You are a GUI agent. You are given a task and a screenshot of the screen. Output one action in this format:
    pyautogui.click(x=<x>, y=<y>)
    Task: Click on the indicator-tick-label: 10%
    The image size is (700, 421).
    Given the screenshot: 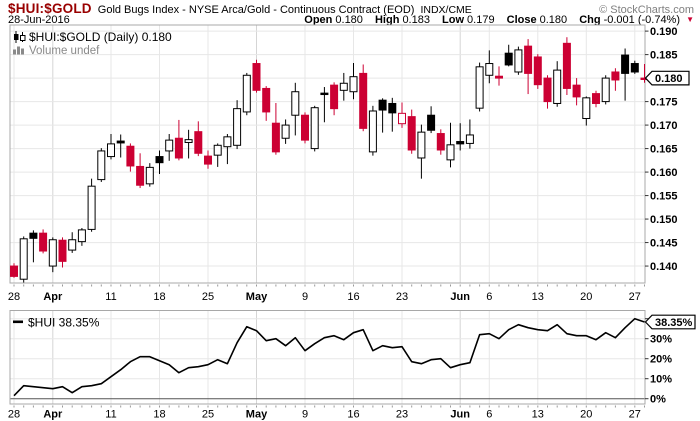 What is the action you would take?
    pyautogui.click(x=661, y=380)
    